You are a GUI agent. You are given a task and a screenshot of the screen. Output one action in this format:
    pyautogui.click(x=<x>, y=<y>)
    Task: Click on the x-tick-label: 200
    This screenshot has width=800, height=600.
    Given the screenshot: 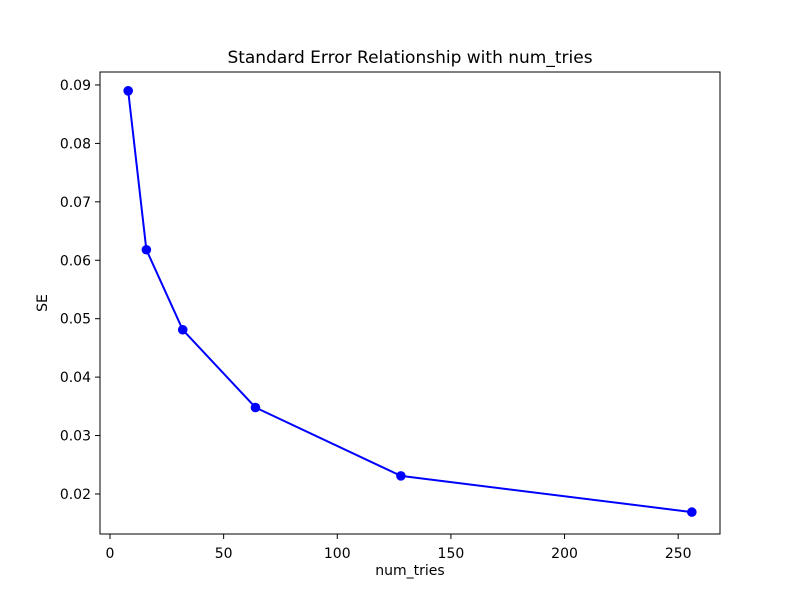 What is the action you would take?
    pyautogui.click(x=564, y=554)
    